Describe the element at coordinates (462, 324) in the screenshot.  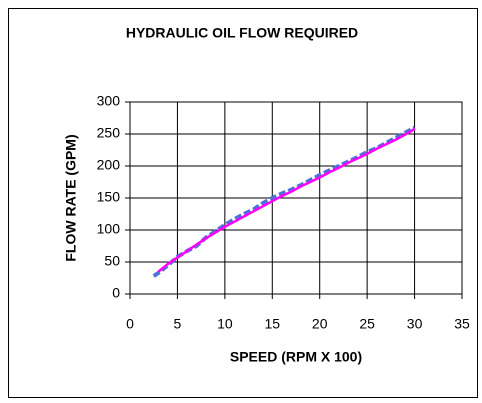
I see `x-tick-label: 35` at that location.